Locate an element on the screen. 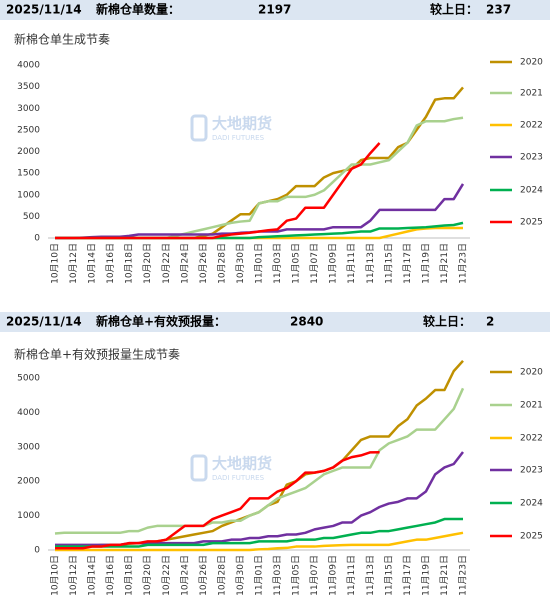  header-value: 2197 is located at coordinates (274, 10).